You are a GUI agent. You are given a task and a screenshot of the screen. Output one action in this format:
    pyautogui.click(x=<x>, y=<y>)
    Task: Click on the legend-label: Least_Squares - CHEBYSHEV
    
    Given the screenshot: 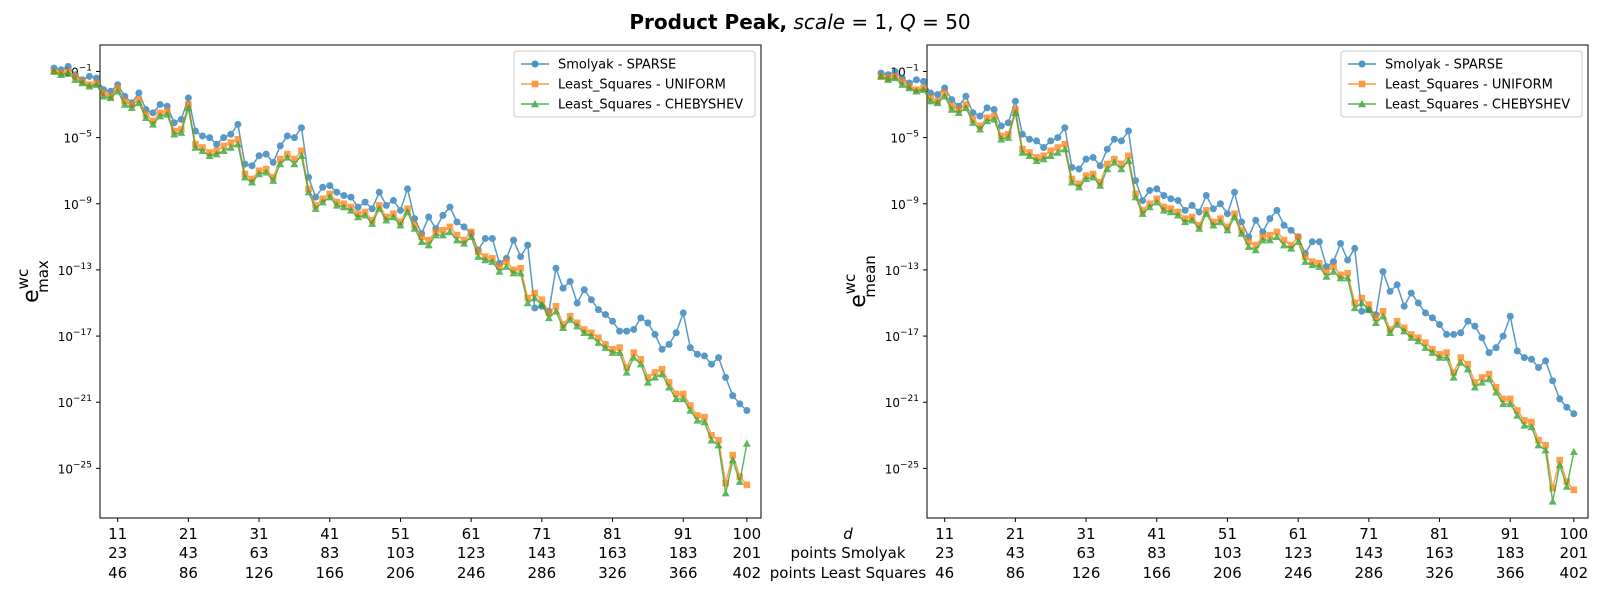 What is the action you would take?
    pyautogui.click(x=1477, y=105)
    